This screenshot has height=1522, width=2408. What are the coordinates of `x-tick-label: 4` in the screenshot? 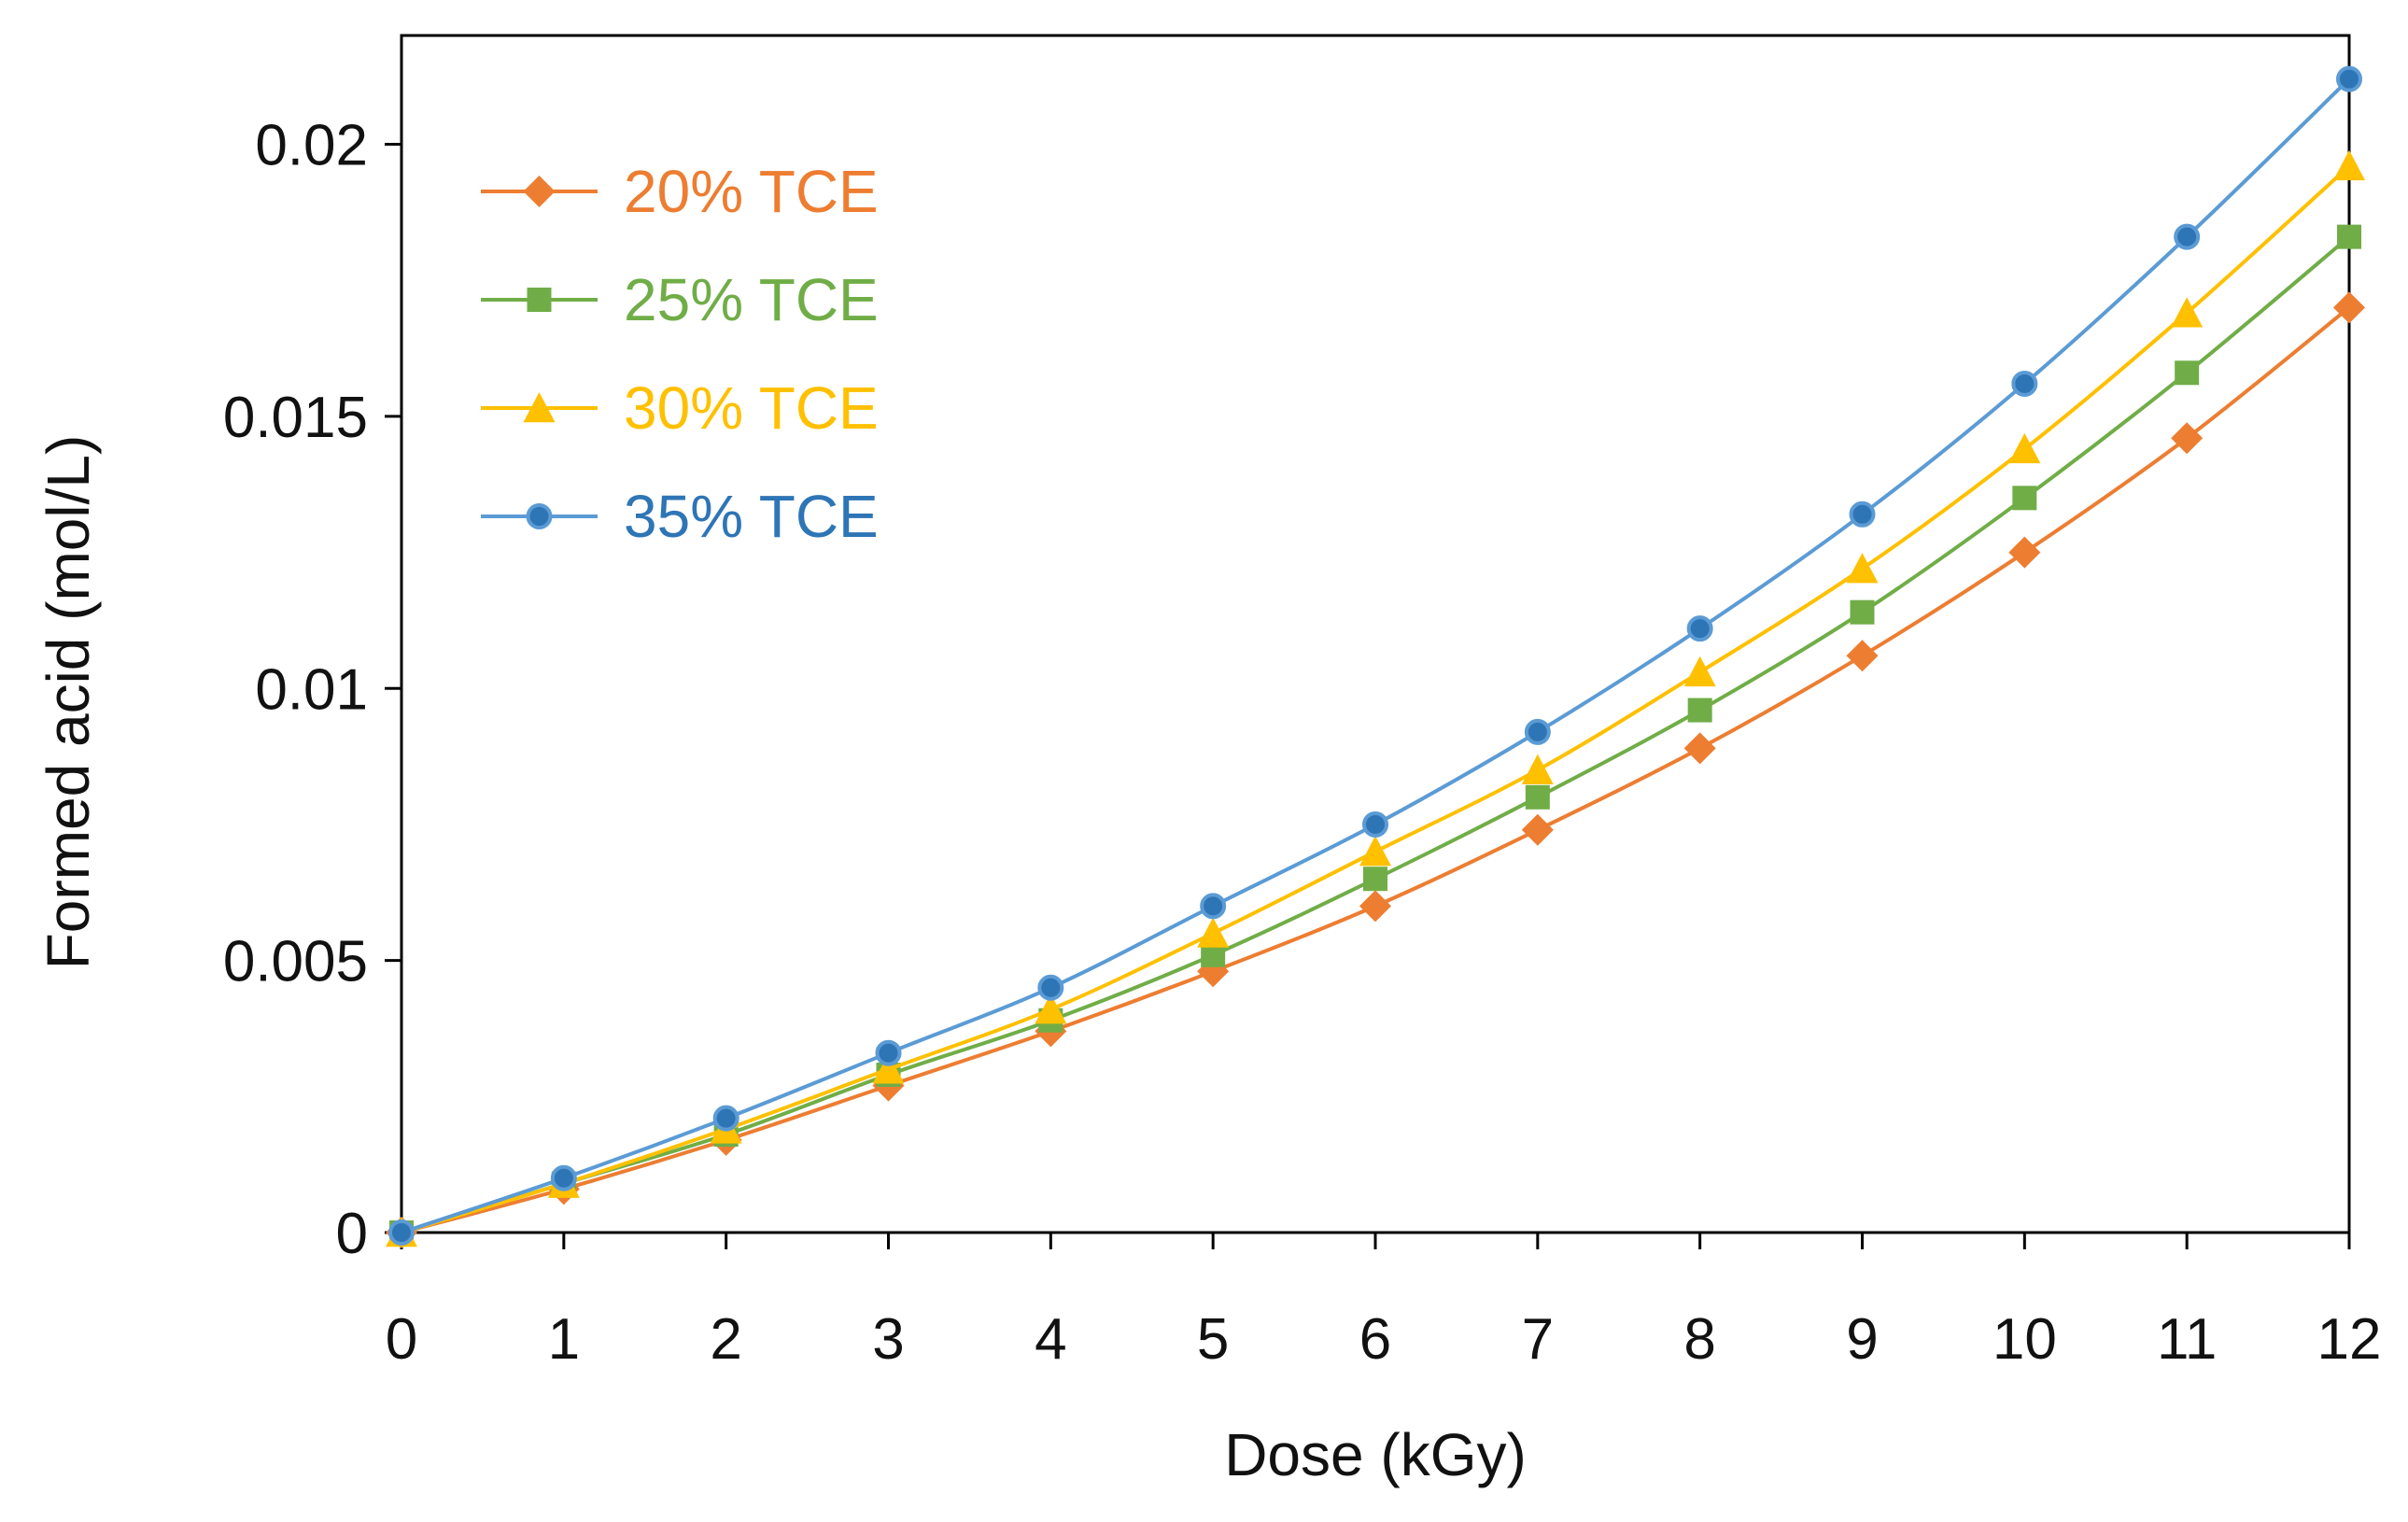 It's located at (1051, 1339).